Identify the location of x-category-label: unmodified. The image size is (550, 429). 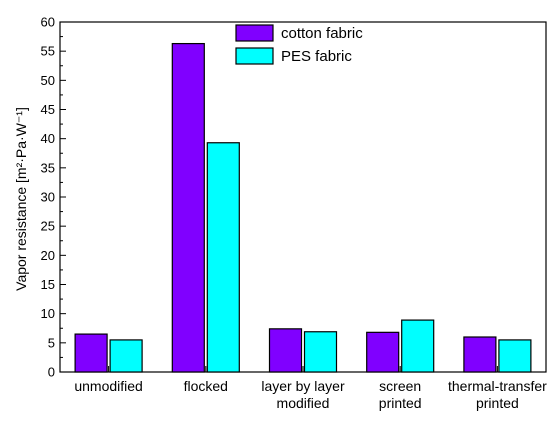
(108, 386).